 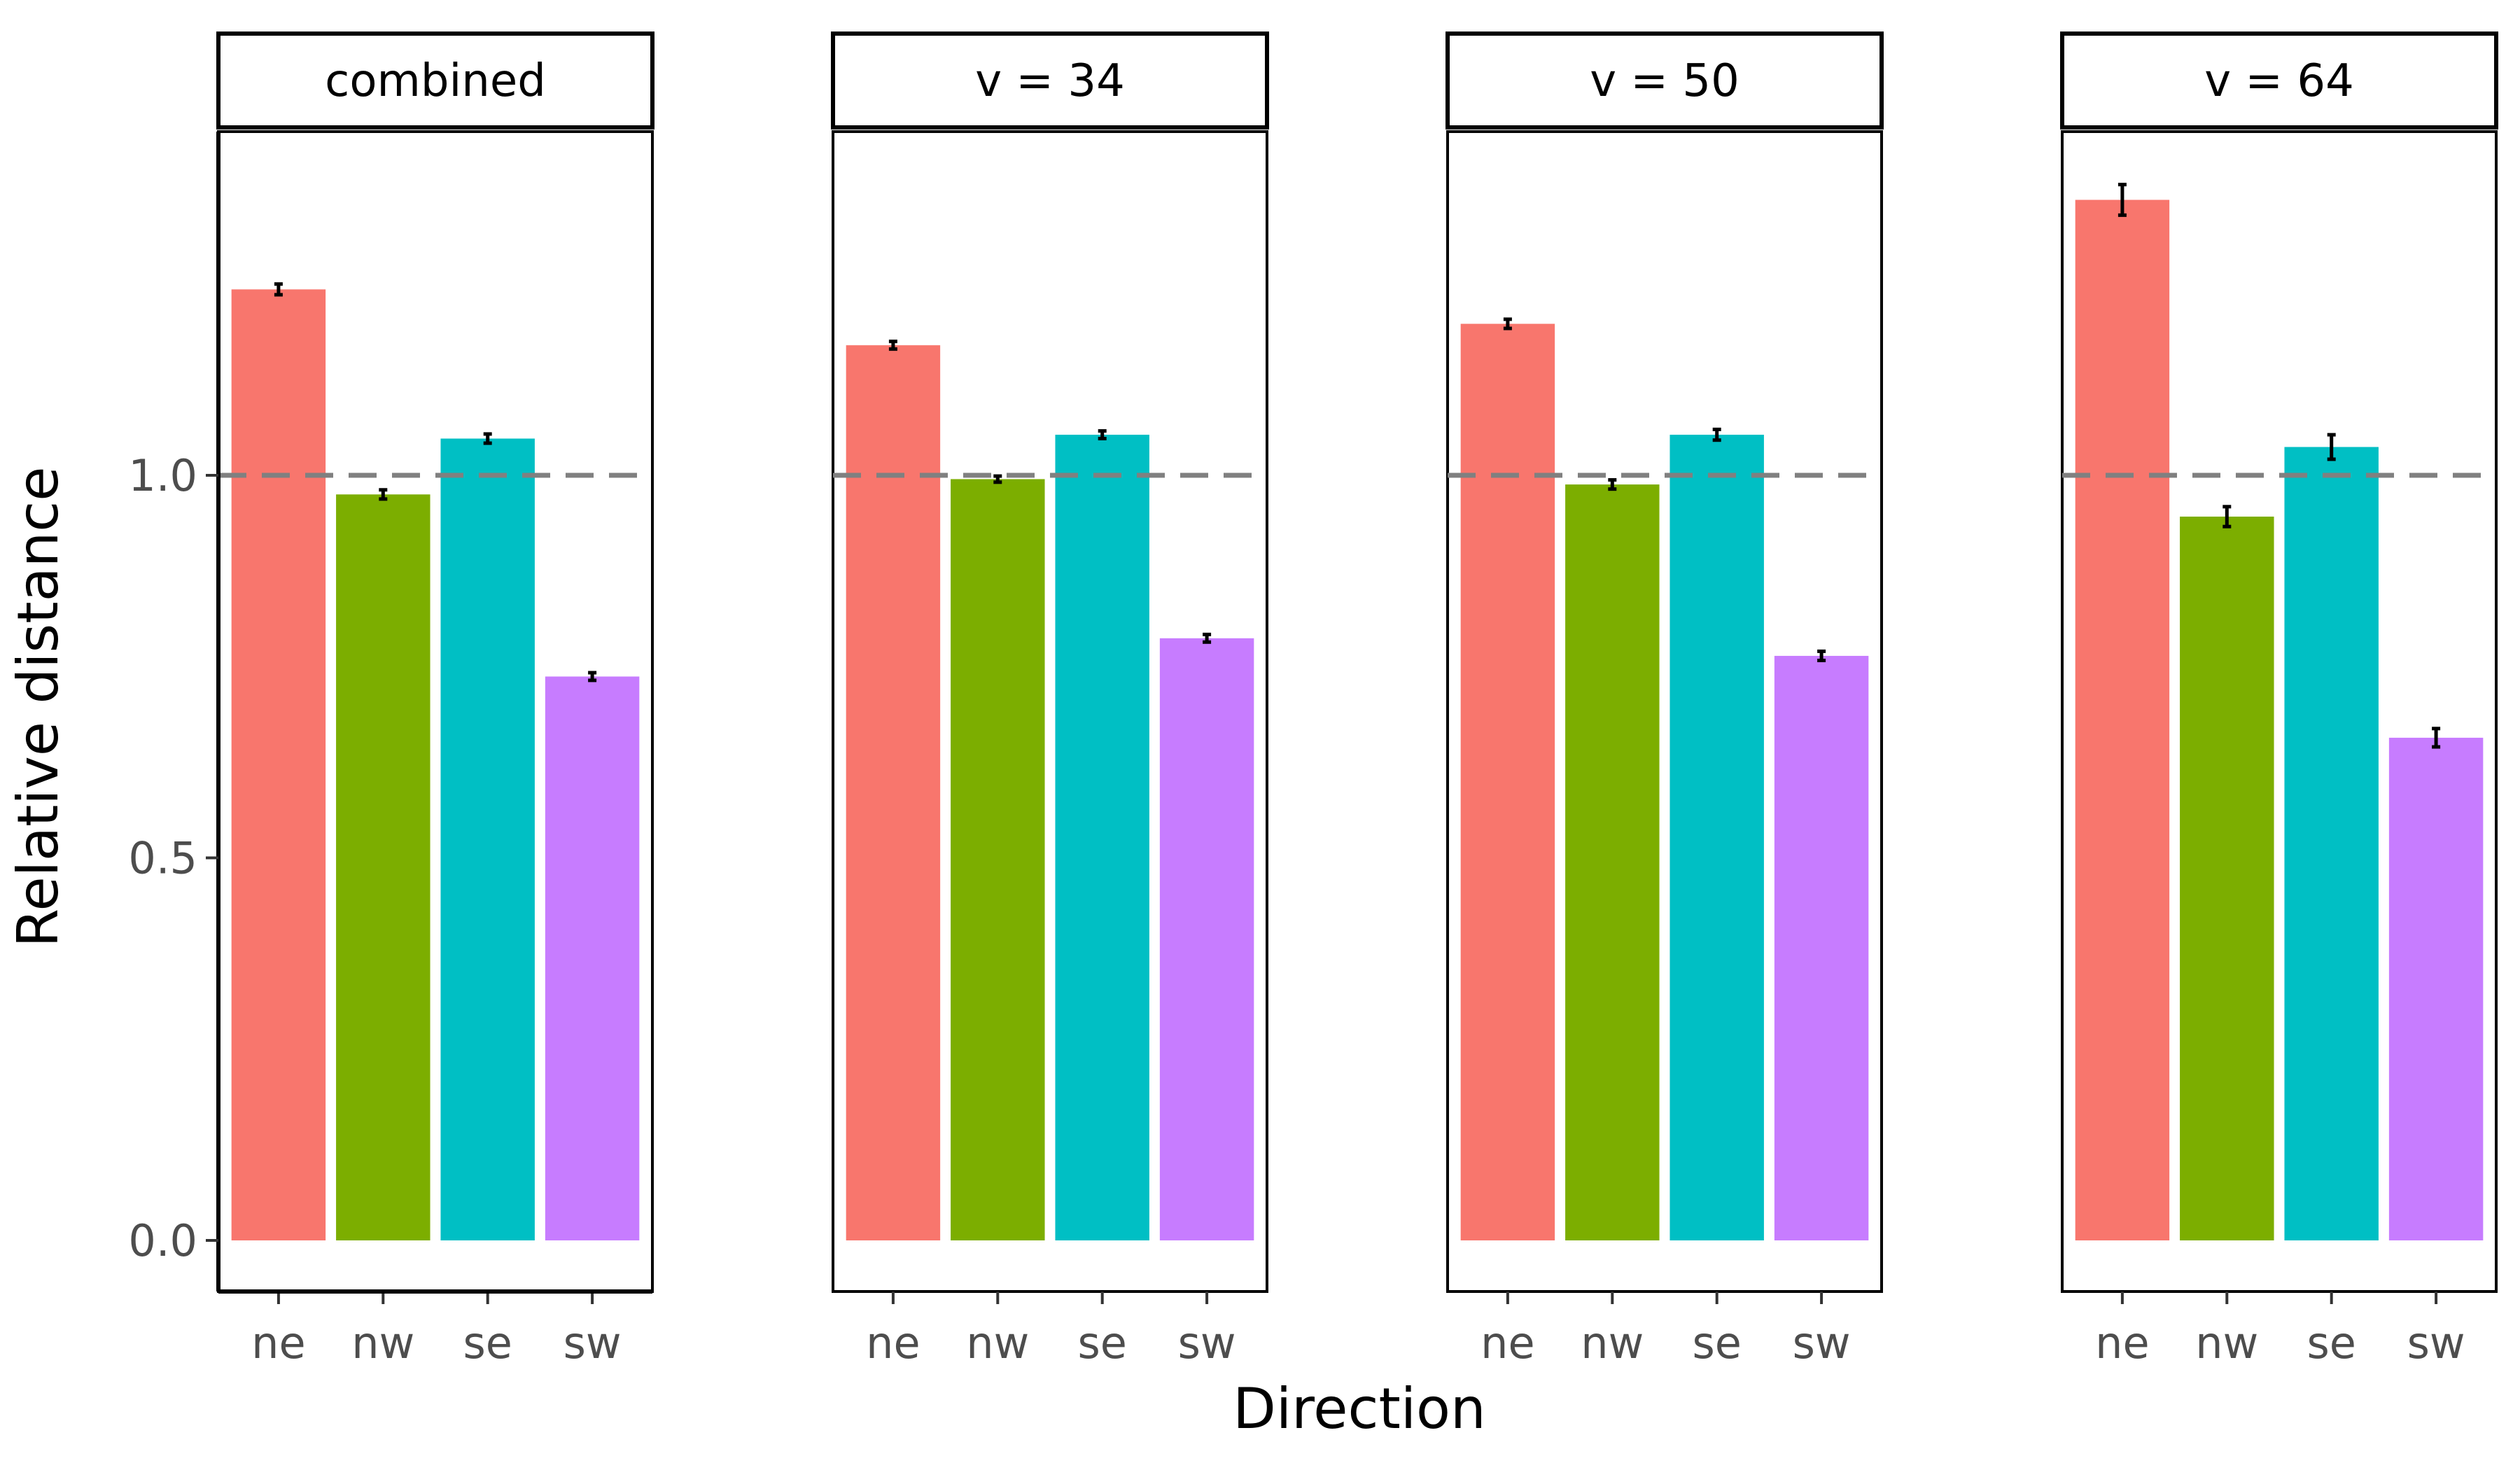 What do you see at coordinates (162, 858) in the screenshot?
I see `y-tick-label: 0.5` at bounding box center [162, 858].